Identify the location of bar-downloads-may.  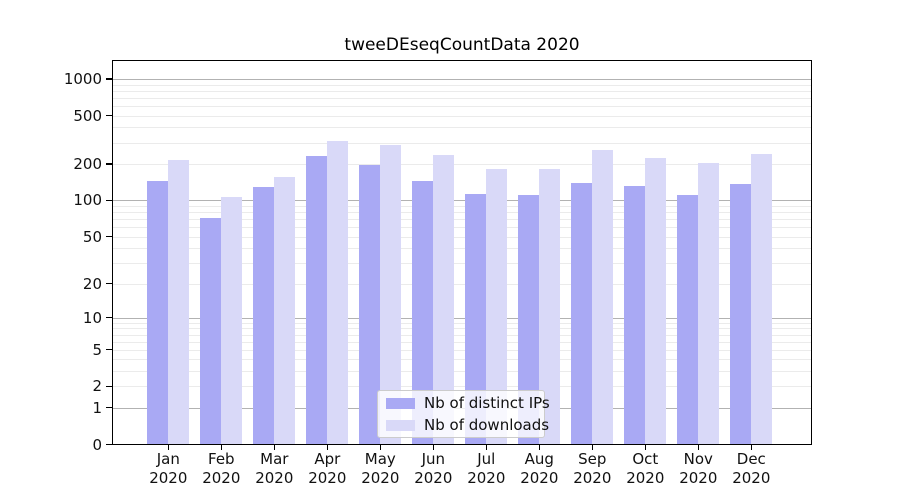
(390, 294).